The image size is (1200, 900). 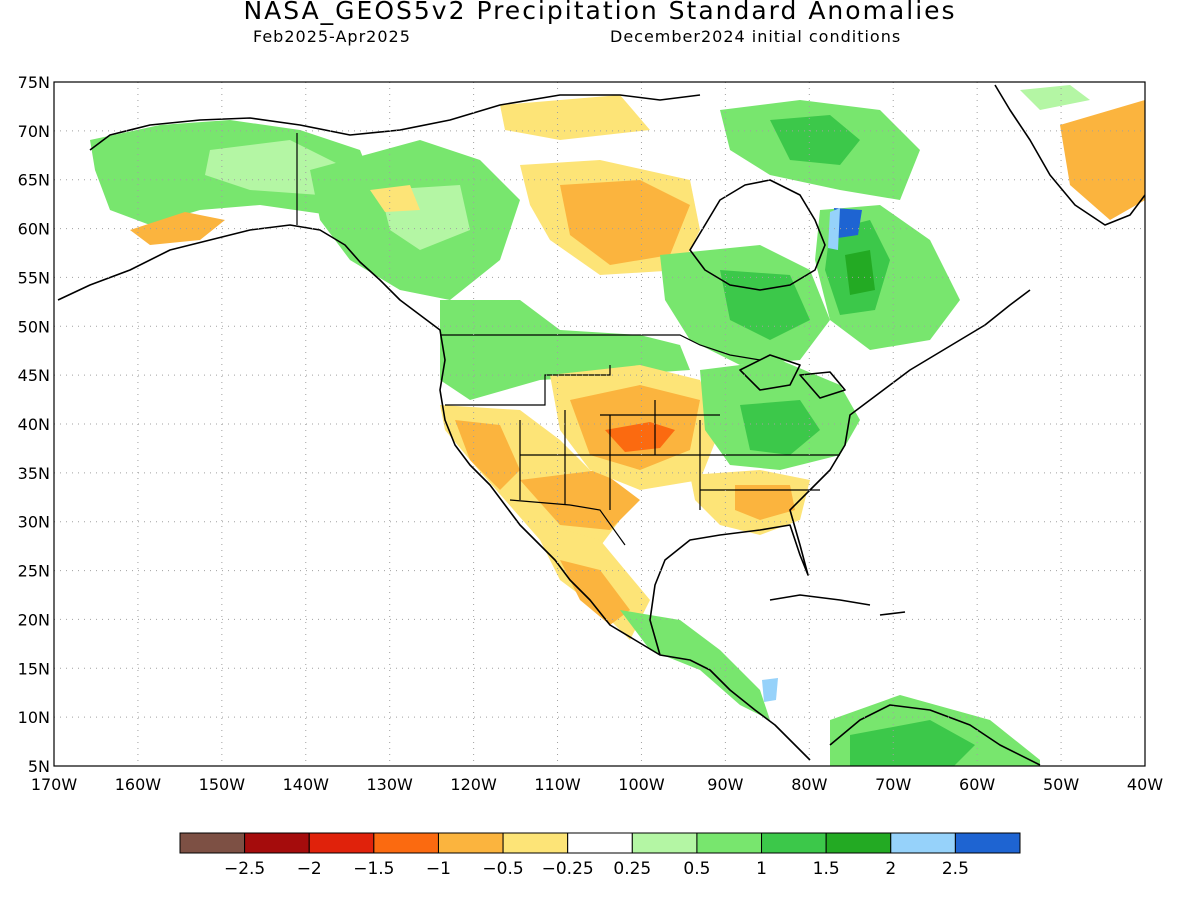 I want to click on lon-label: 50W, so click(x=1061, y=784).